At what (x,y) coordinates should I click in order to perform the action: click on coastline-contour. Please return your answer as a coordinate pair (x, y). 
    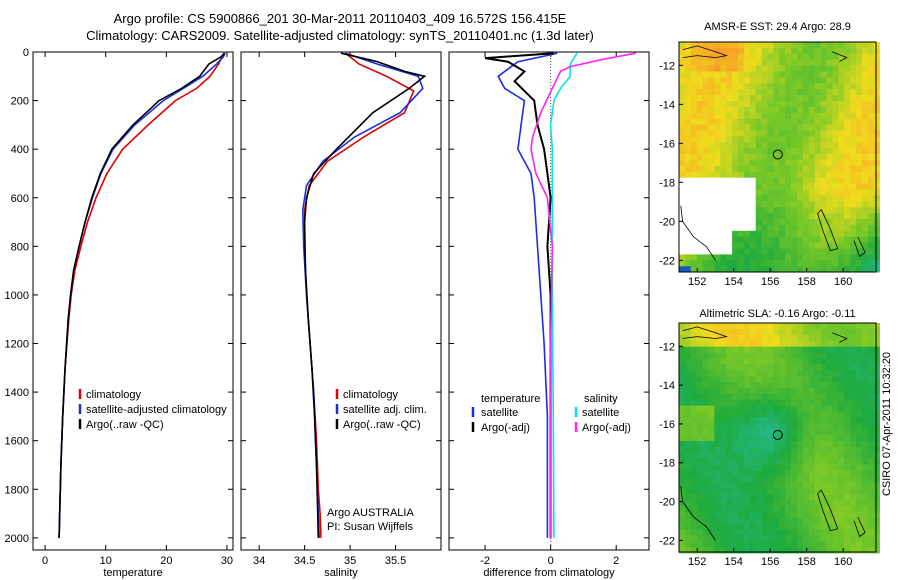
    Looking at the image, I should click on (705, 332).